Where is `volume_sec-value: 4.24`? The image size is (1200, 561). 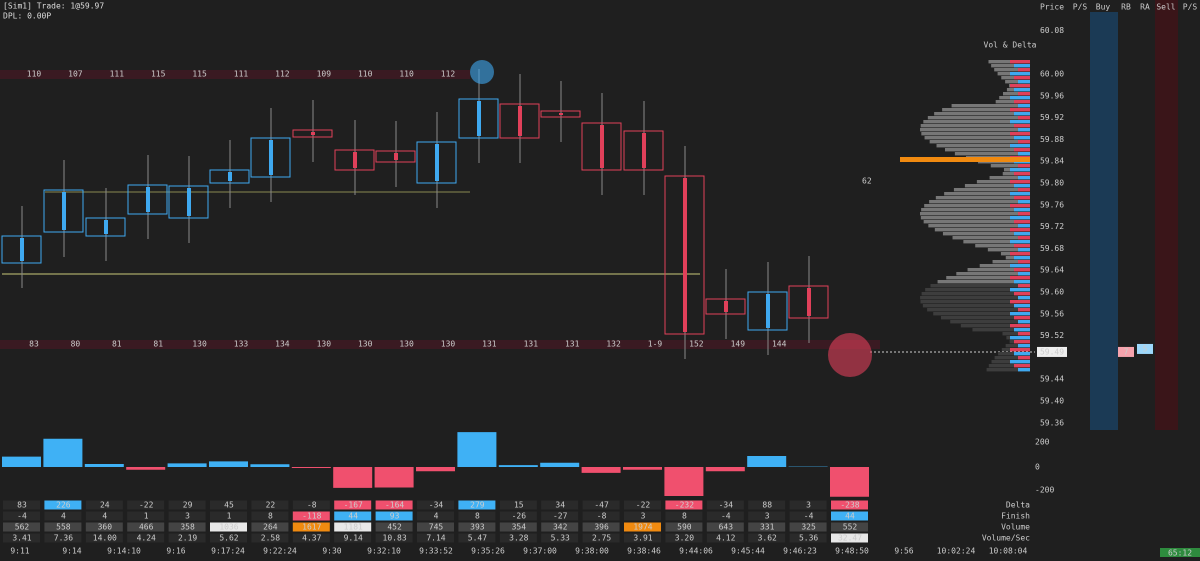
volume_sec-value: 4.24 is located at coordinates (146, 538).